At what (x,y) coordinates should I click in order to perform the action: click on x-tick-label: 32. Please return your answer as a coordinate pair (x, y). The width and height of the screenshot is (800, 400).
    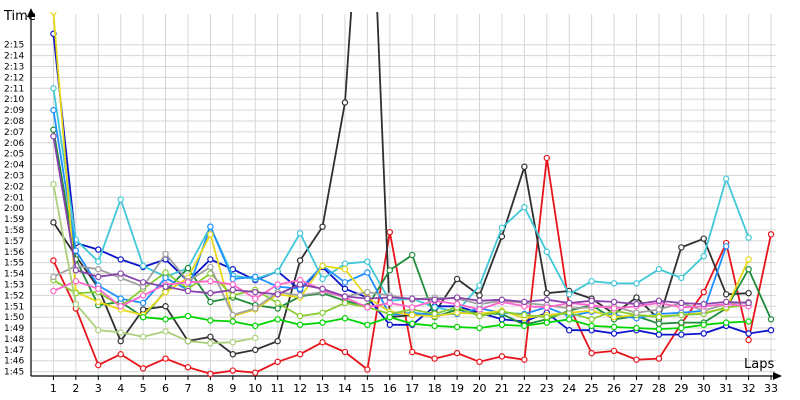
    Looking at the image, I should click on (749, 388).